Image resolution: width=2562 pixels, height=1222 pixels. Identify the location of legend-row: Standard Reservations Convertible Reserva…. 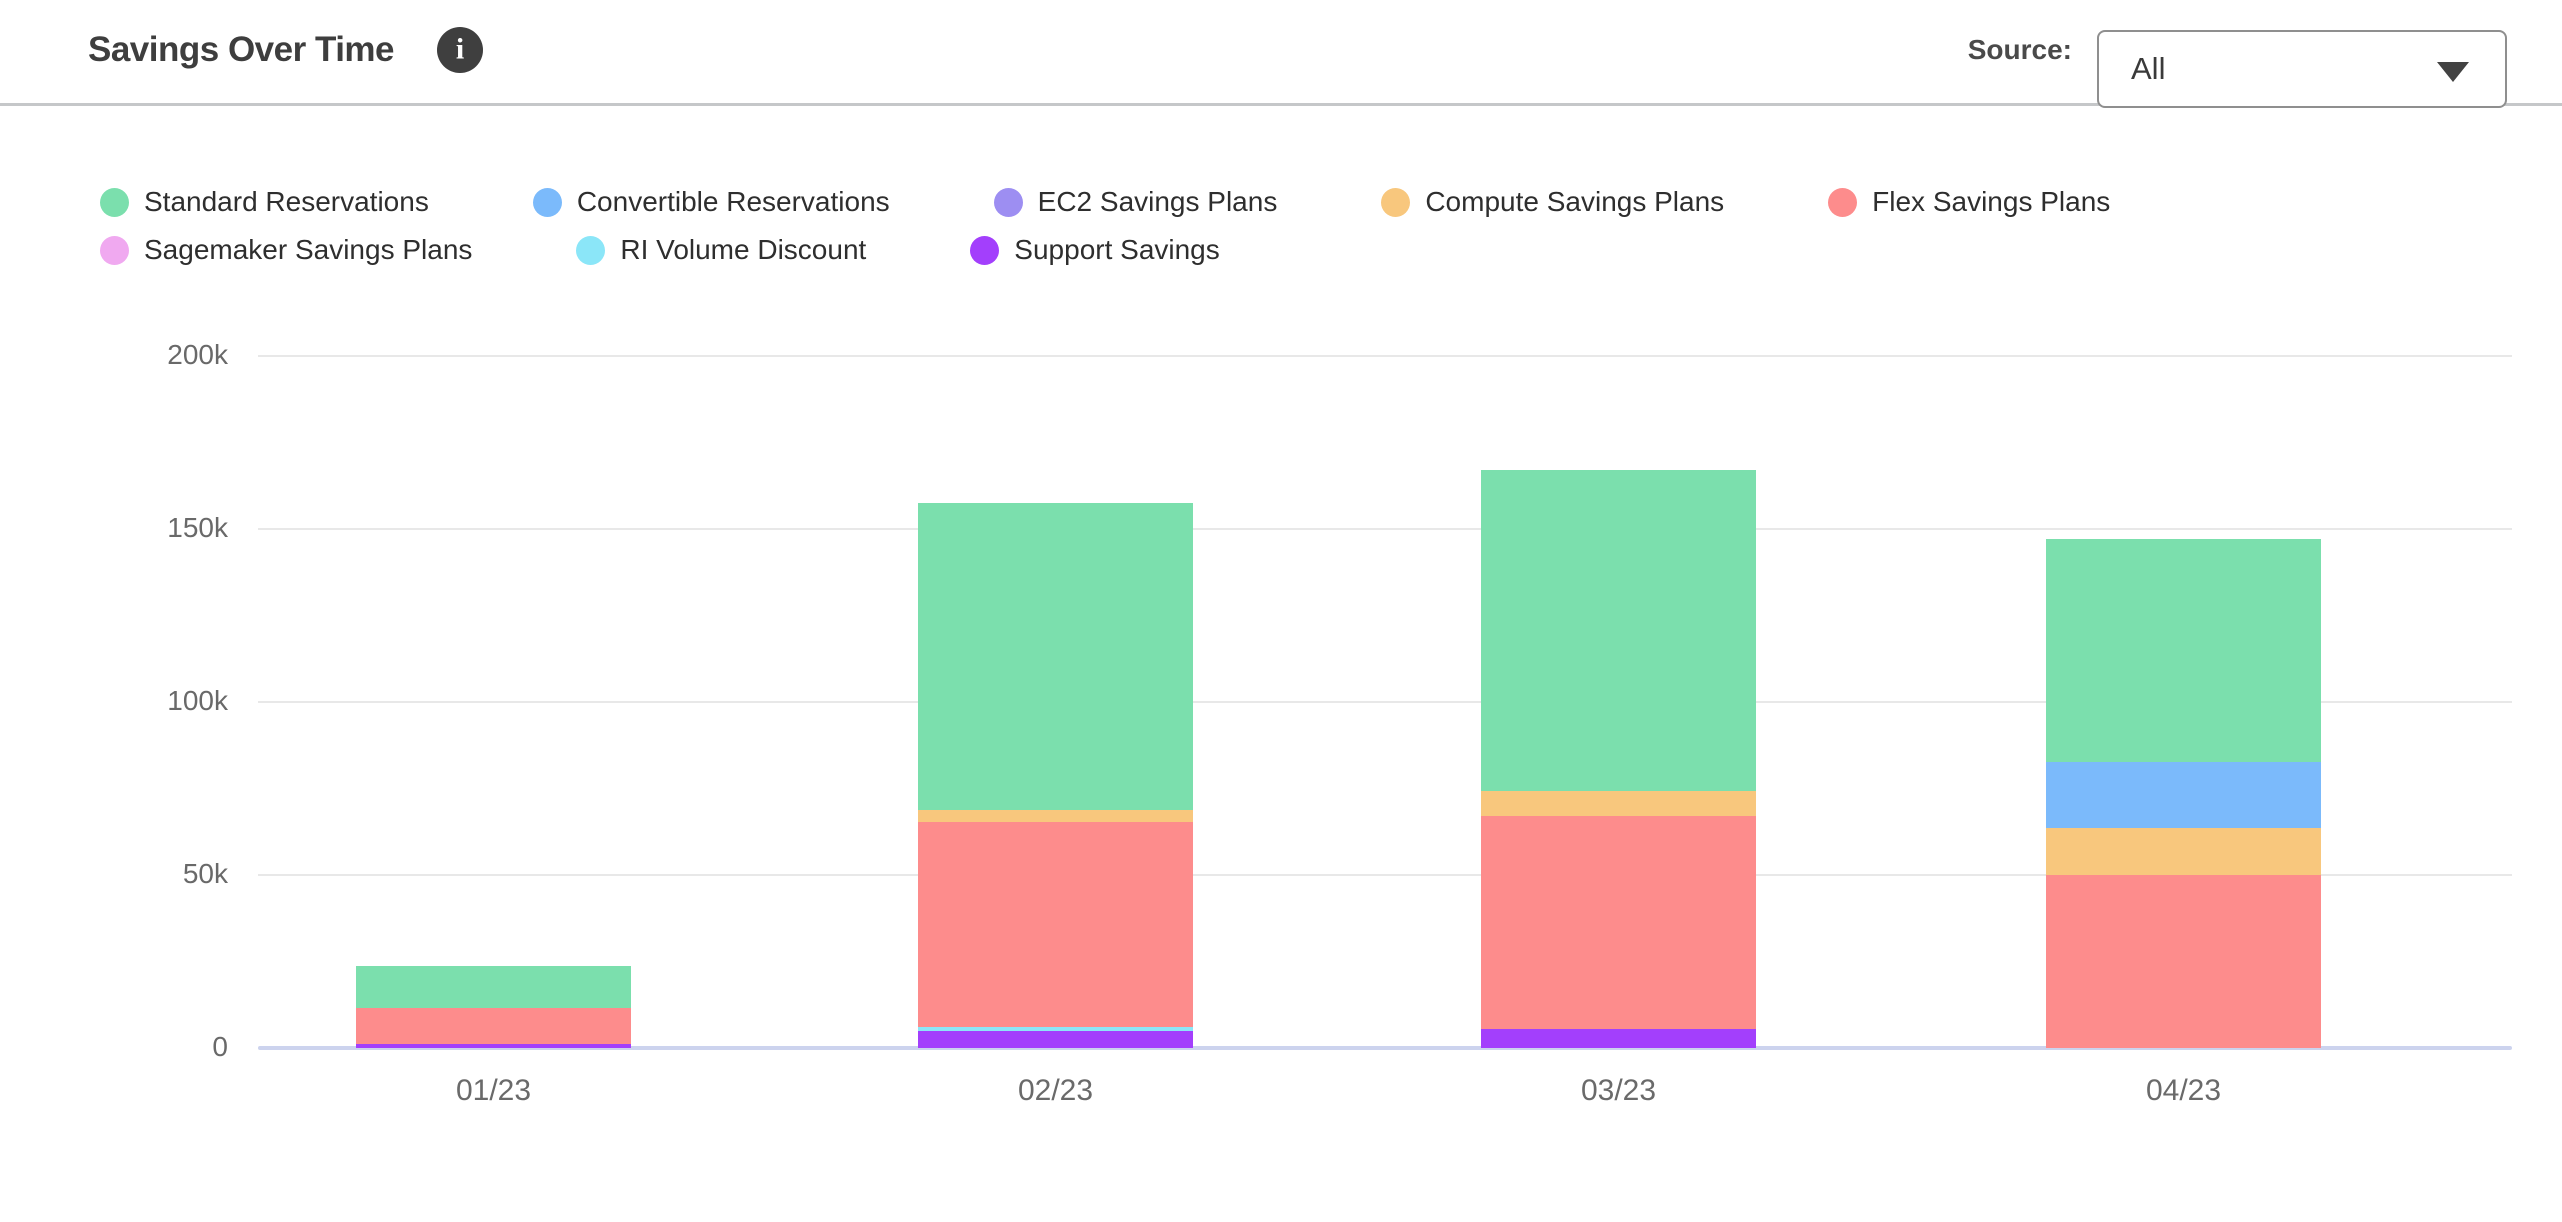
(1280, 202).